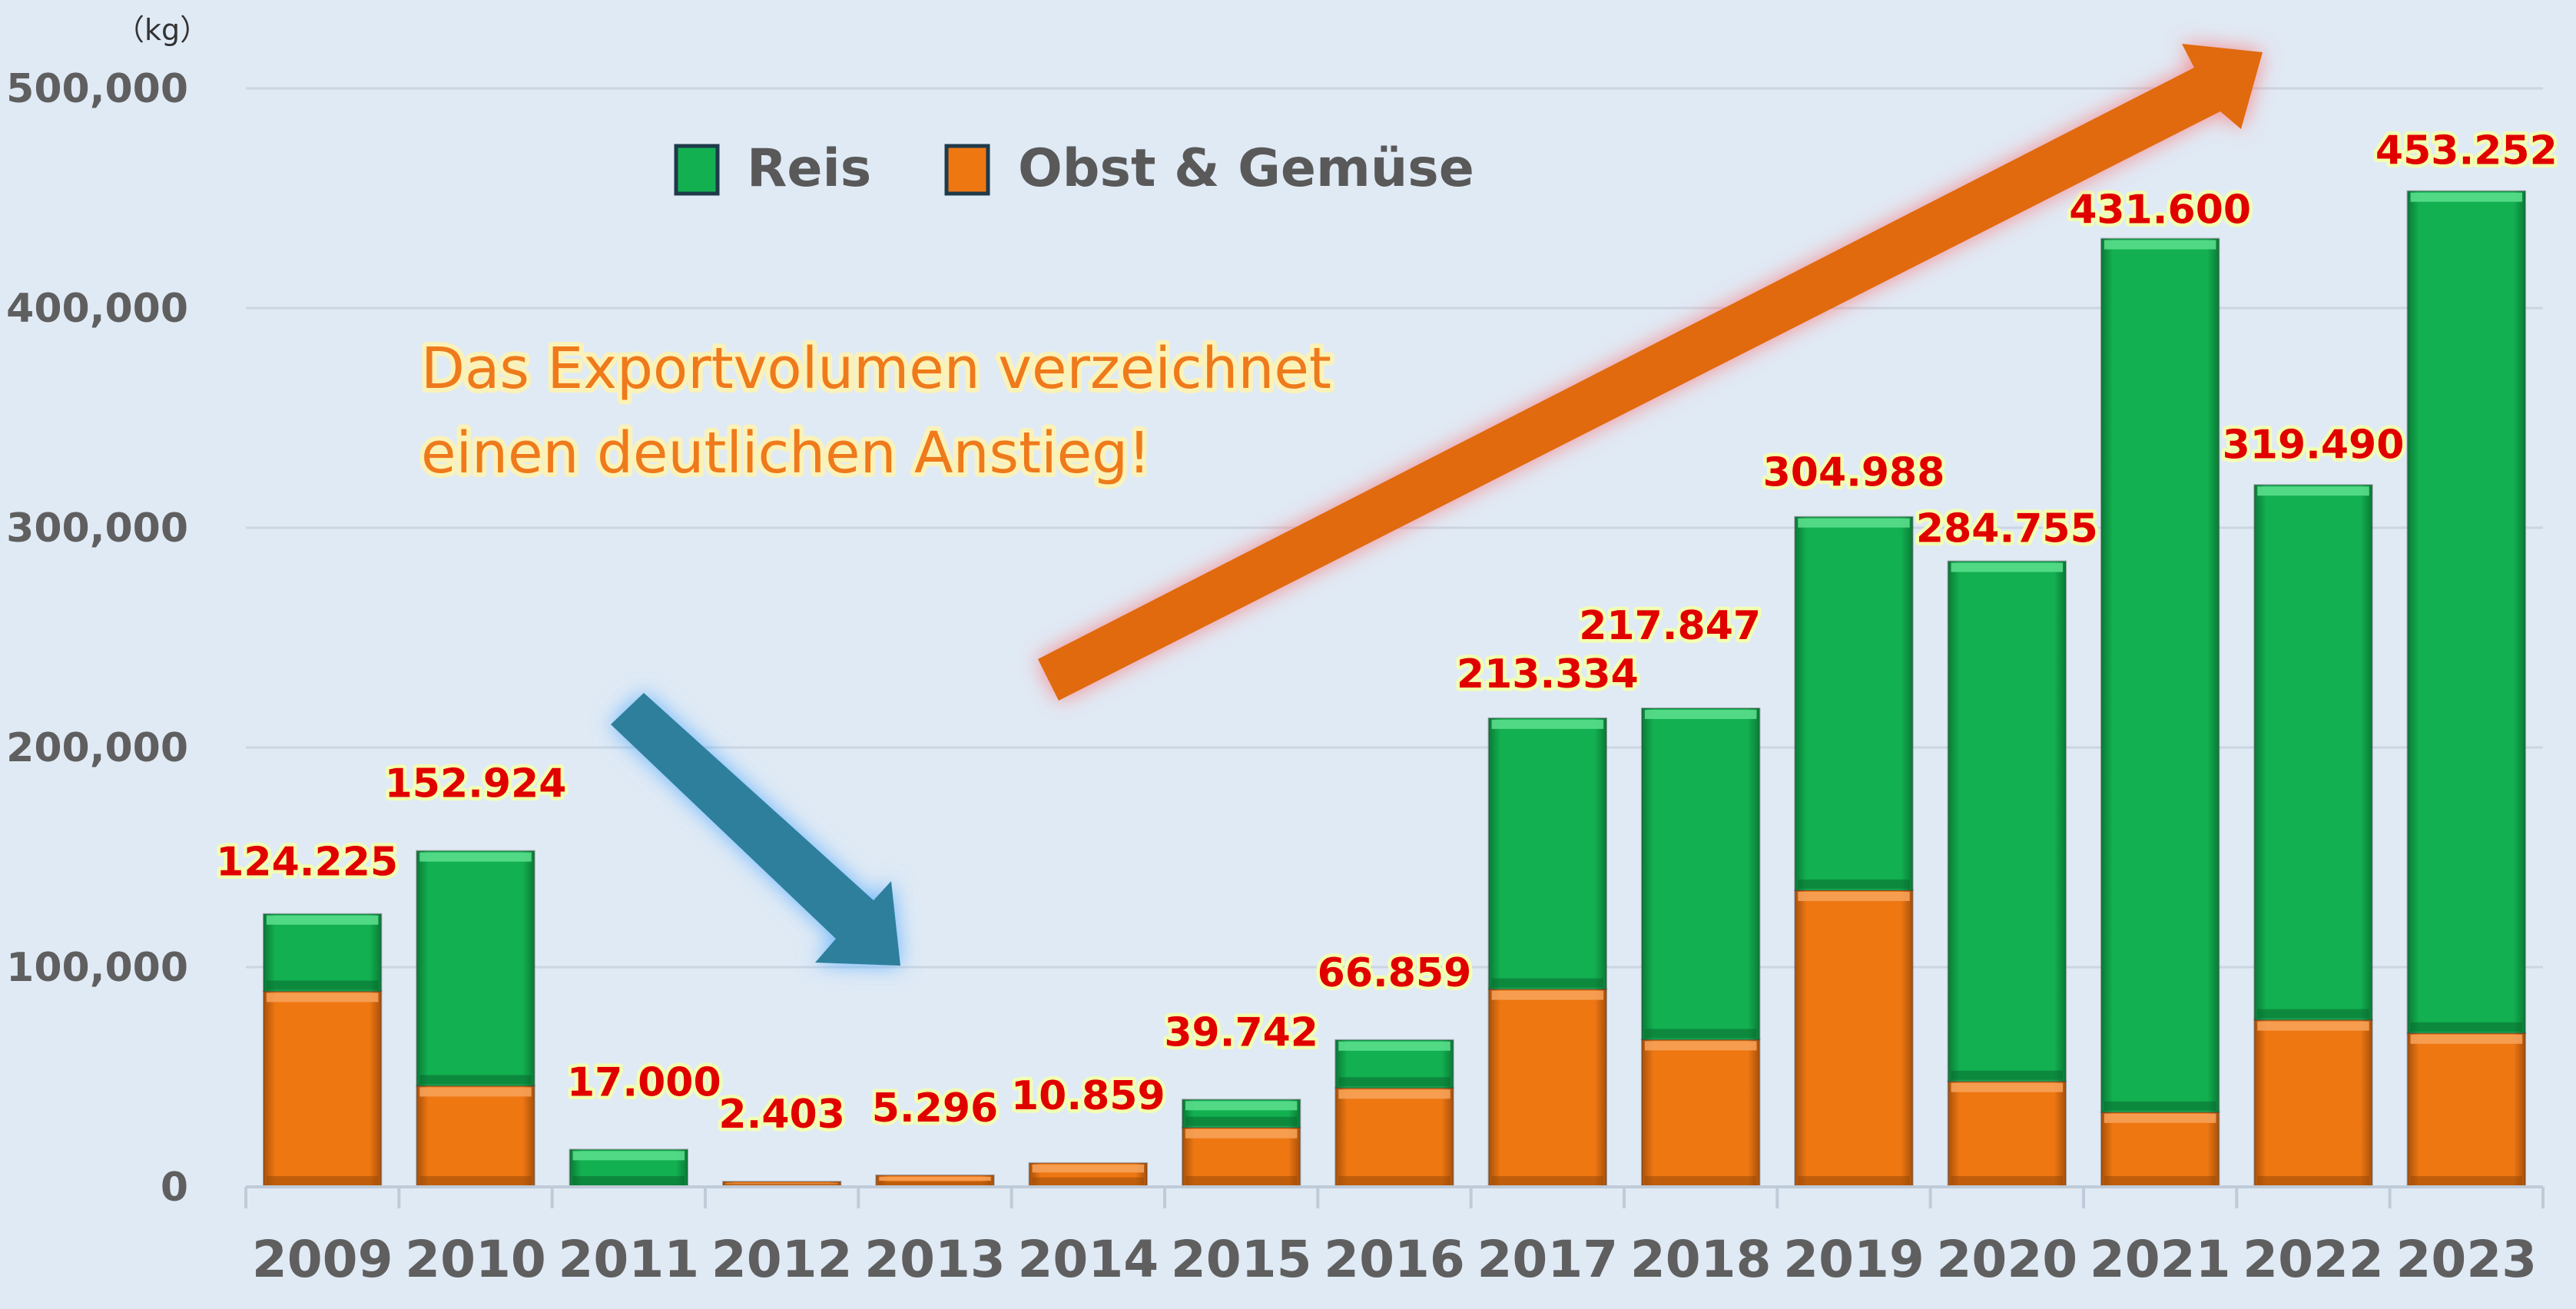 Image resolution: width=2576 pixels, height=1309 pixels. Describe the element at coordinates (2007, 529) in the screenshot. I see `total-label-2020: 284.755` at that location.